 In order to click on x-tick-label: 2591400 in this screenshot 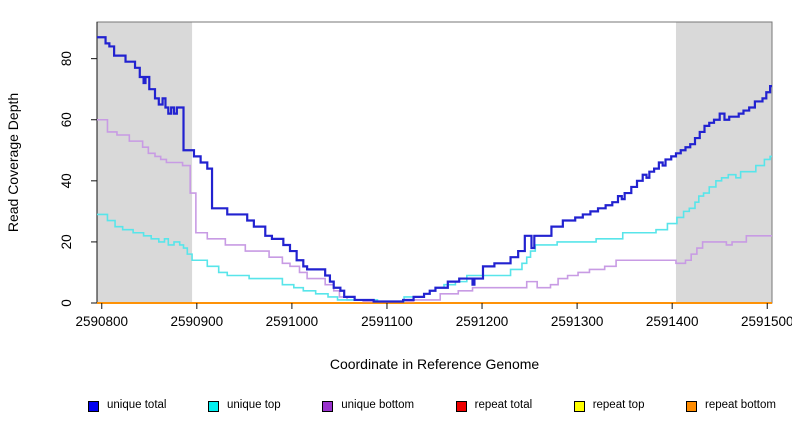, I will do `click(672, 321)`.